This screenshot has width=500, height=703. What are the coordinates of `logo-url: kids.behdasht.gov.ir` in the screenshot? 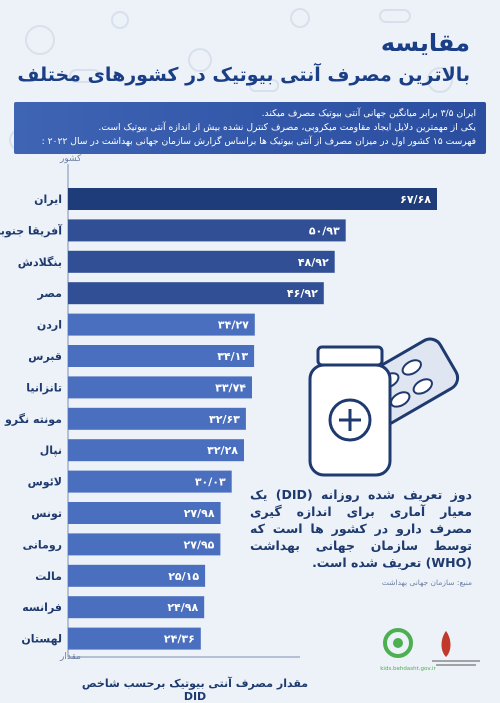 It's located at (408, 669).